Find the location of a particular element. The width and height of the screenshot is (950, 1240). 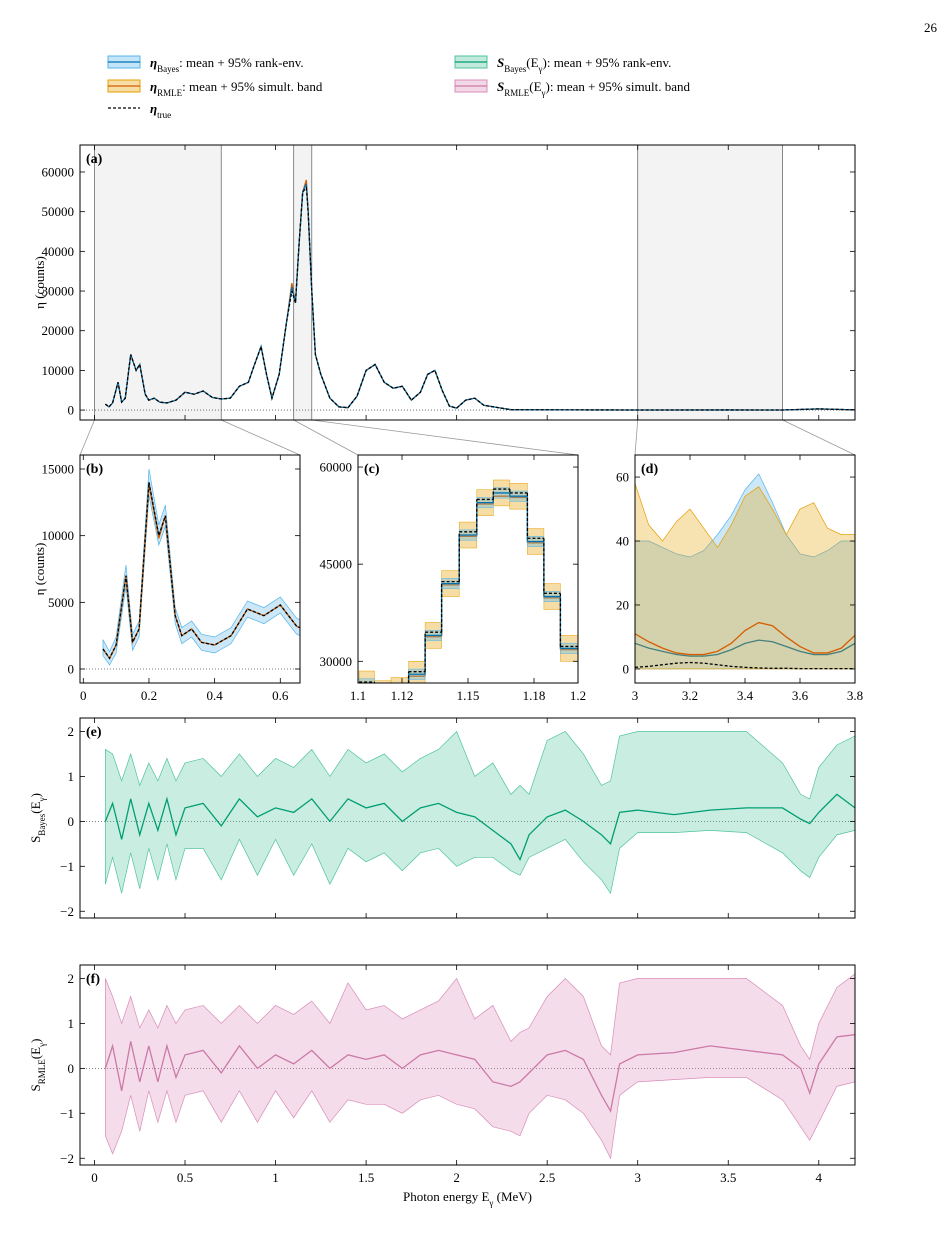

y-tick-label: 40 is located at coordinates (622, 541).